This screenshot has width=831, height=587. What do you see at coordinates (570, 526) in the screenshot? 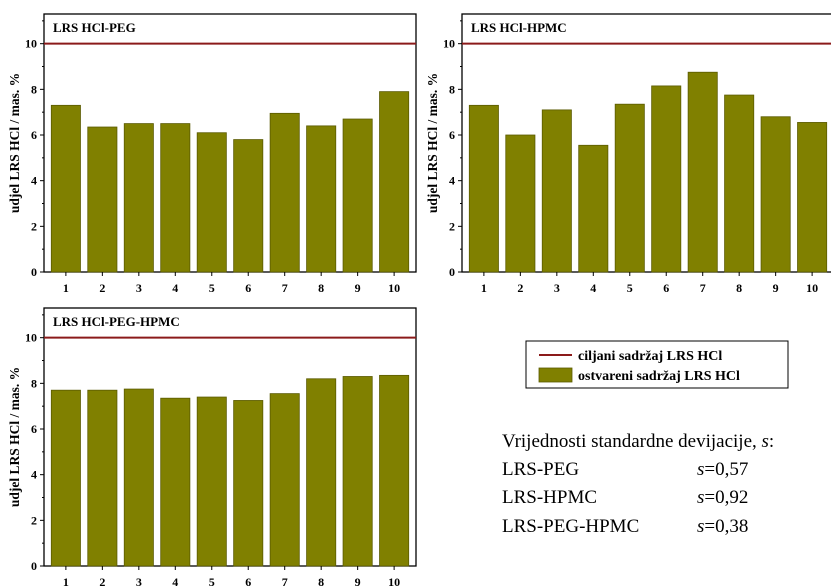
I see `sd-row-name: LRS-PEG-HPMC` at bounding box center [570, 526].